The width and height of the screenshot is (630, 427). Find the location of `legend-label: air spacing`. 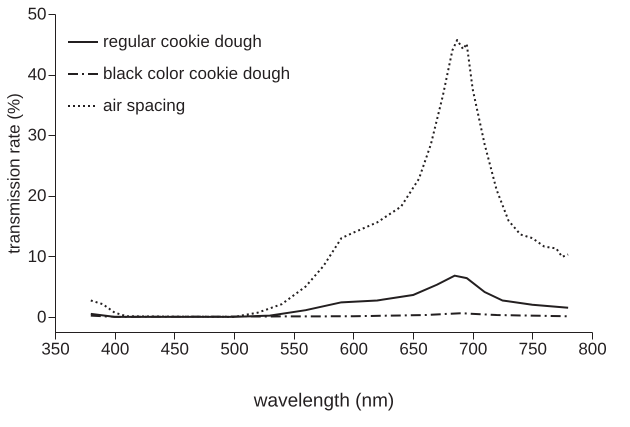

legend-label: air spacing is located at coordinates (144, 105).